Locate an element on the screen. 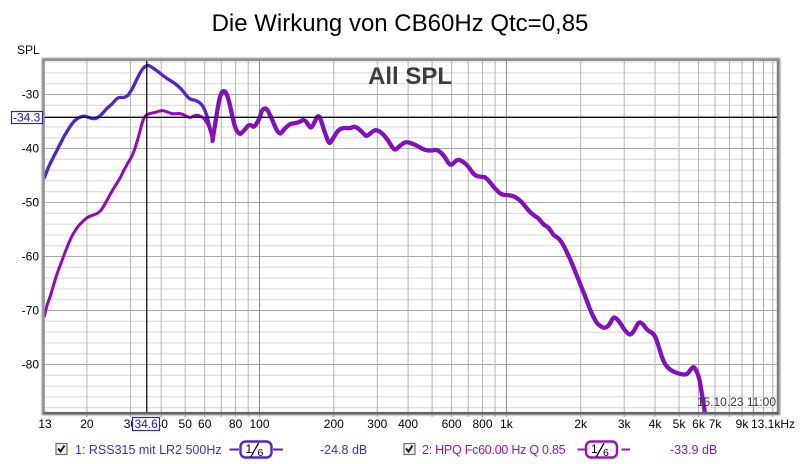 This screenshot has height=464, width=800. svg-text: 60 is located at coordinates (205, 424).